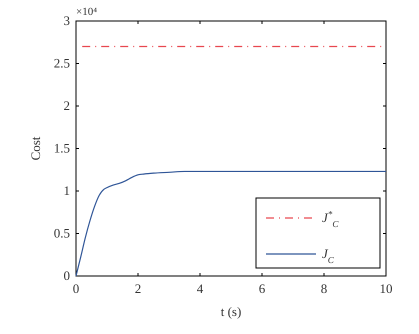 The height and width of the screenshot is (334, 419). I want to click on x-axis-title: t (s), so click(231, 311).